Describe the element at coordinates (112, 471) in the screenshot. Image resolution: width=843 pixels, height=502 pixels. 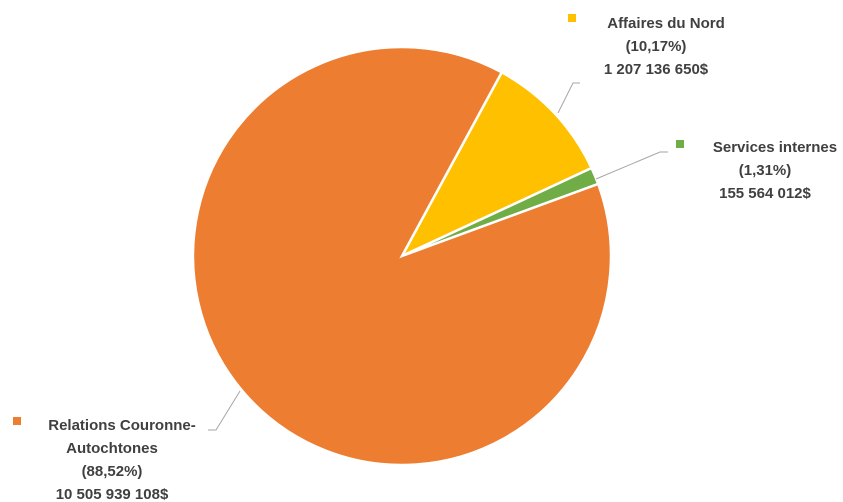
I see `slice-percent-label-2: (88,52%)` at that location.